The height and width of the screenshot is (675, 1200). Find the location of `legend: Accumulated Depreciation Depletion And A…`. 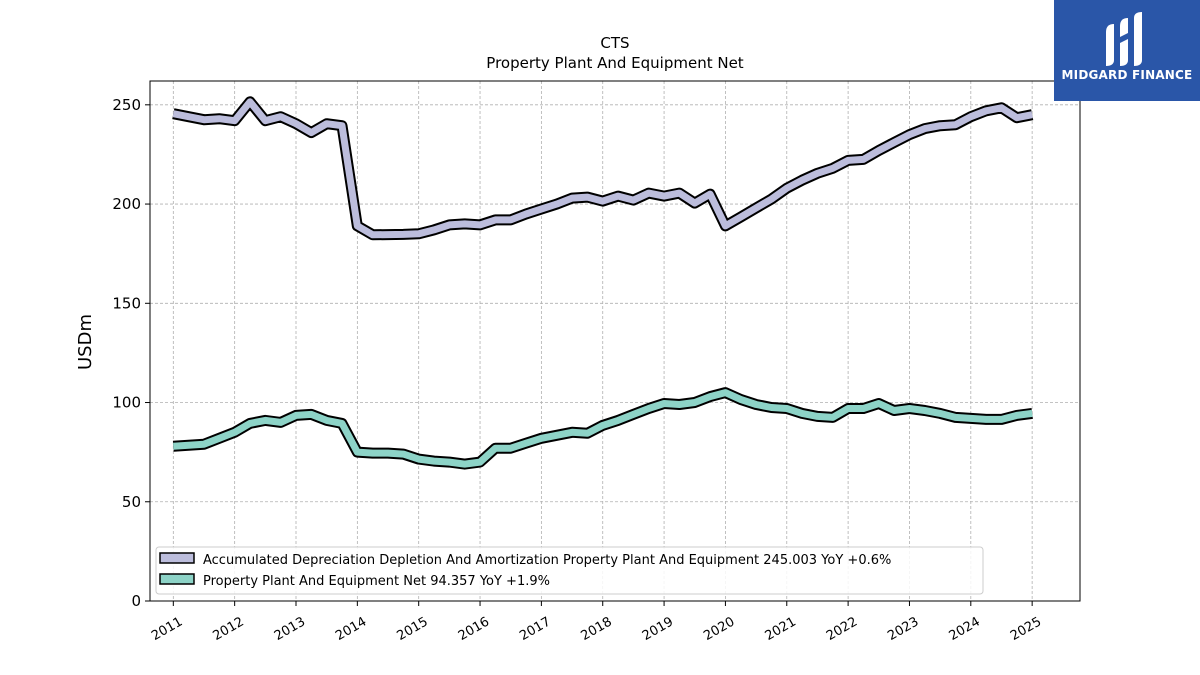

legend: Accumulated Depreciation Depletion And A… is located at coordinates (569, 570).